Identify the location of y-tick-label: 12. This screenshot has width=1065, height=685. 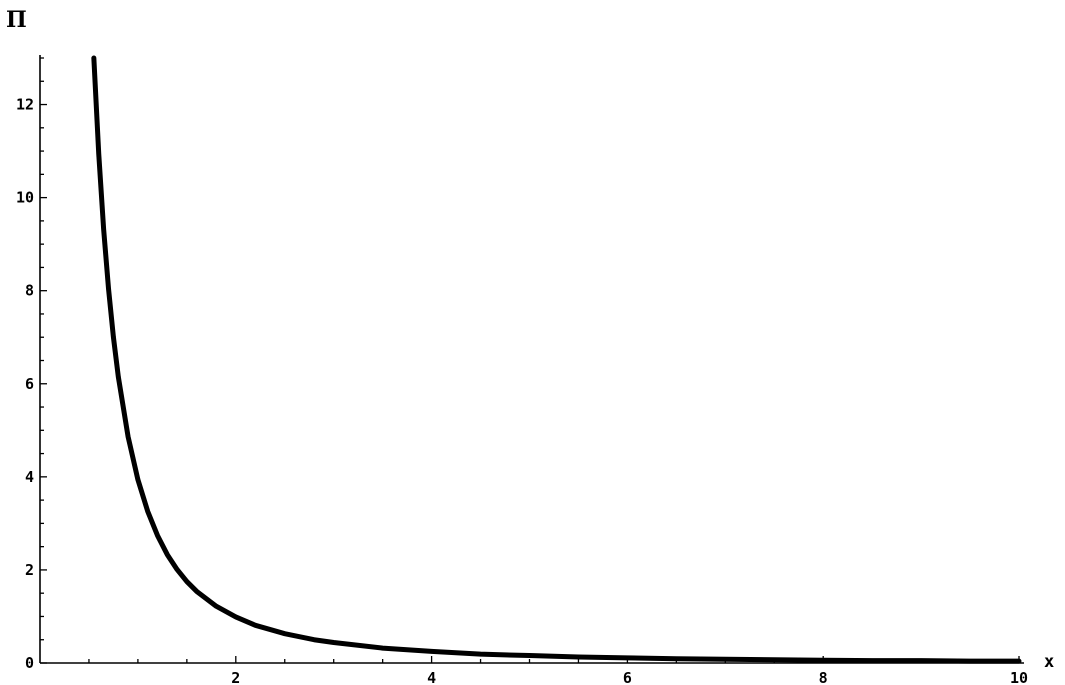
(25, 105).